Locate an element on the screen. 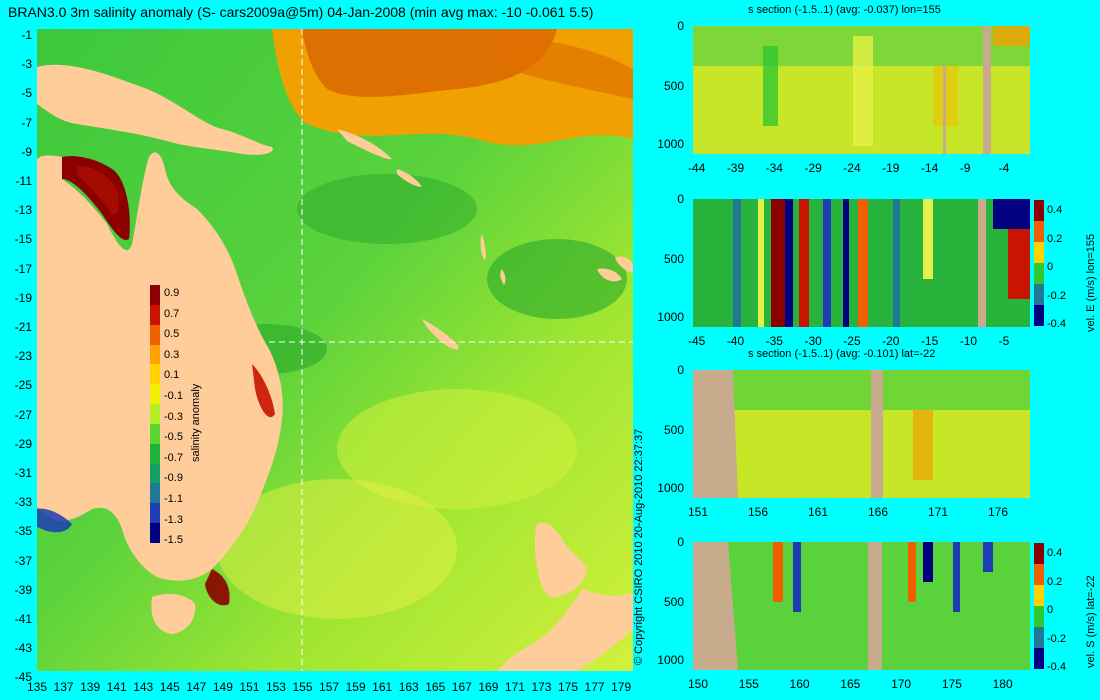 The height and width of the screenshot is (700, 1100). new-zealand-north-island is located at coordinates (560, 560).